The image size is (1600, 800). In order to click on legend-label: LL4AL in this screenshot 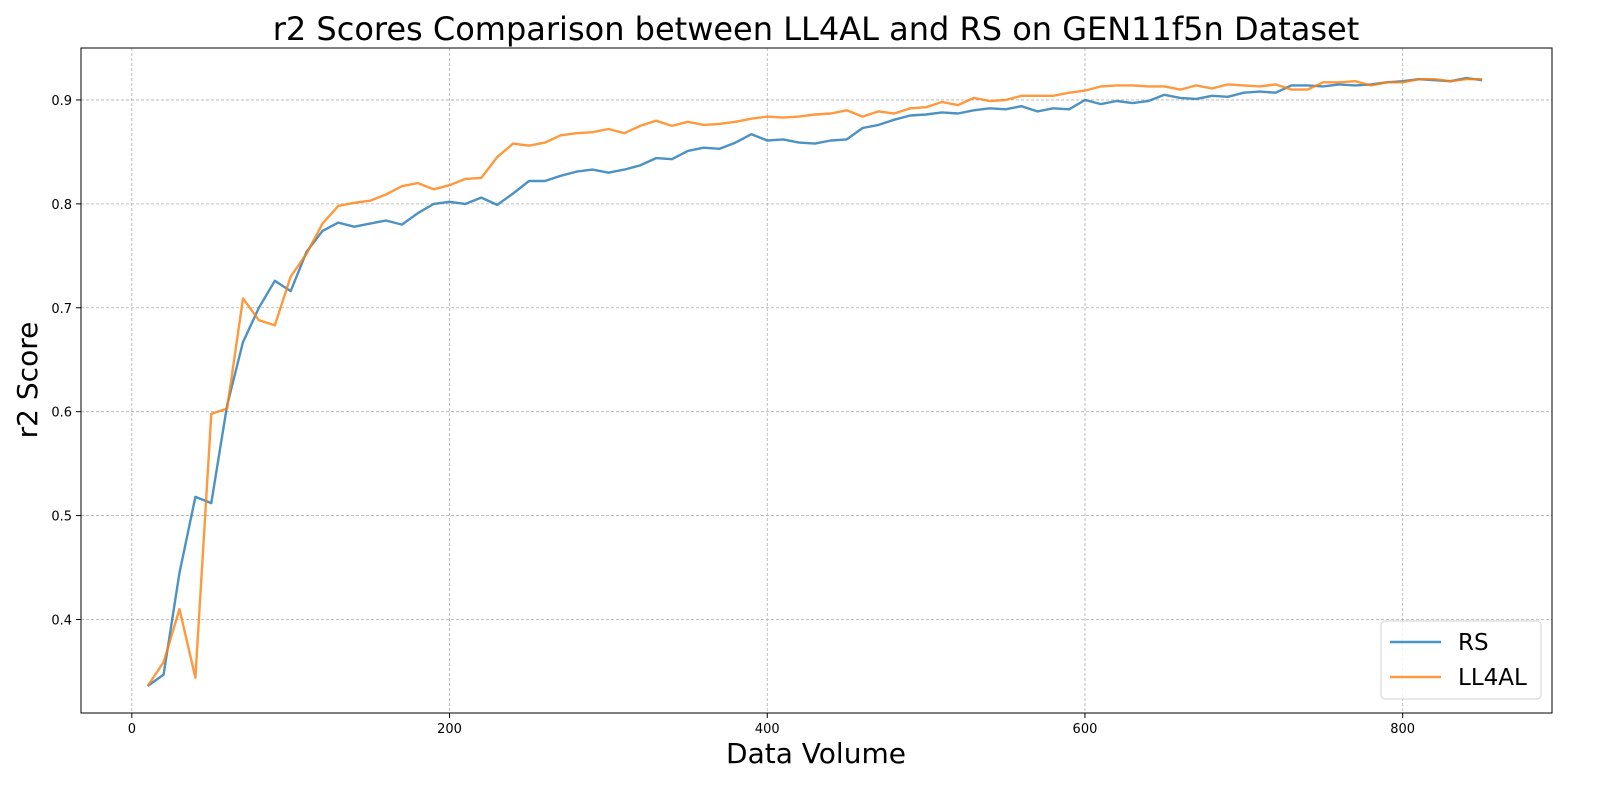, I will do `click(1492, 678)`.